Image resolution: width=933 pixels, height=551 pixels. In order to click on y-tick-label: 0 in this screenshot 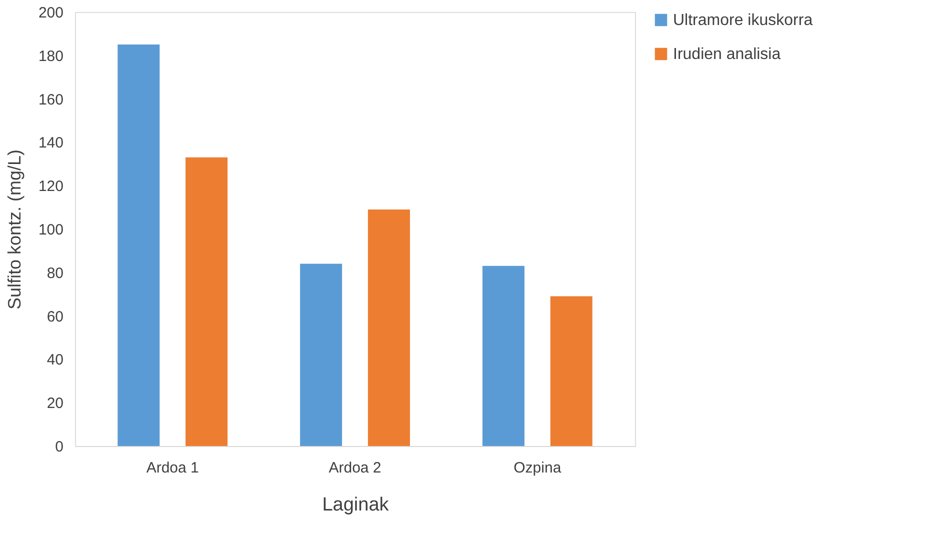, I will do `click(59, 447)`.